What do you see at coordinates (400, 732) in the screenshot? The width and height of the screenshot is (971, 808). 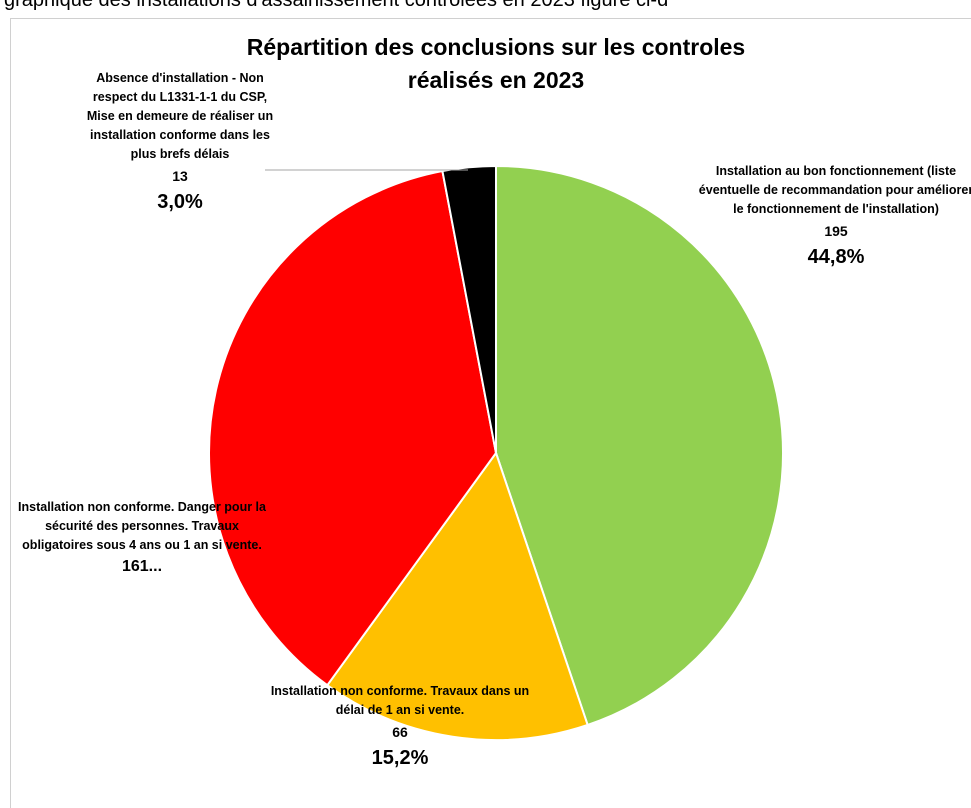 I see `value-label: 66` at bounding box center [400, 732].